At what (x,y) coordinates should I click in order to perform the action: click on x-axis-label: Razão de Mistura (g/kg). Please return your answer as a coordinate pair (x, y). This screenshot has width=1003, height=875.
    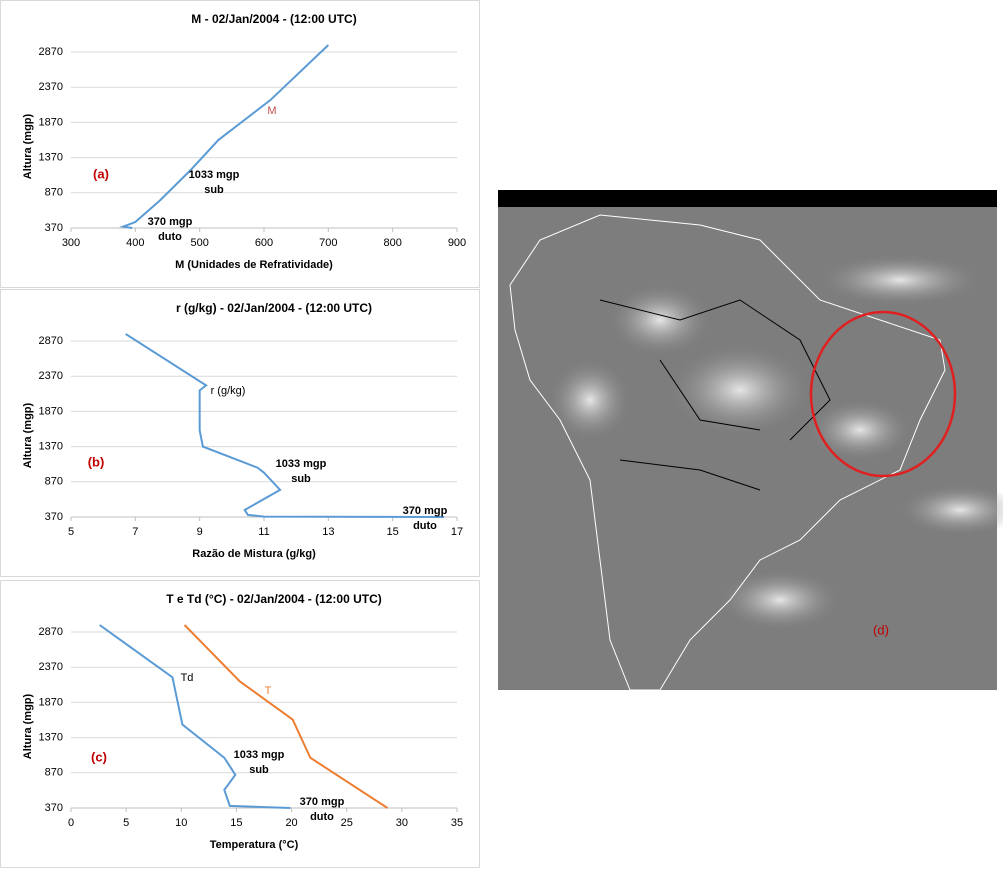
    Looking at the image, I should click on (254, 554).